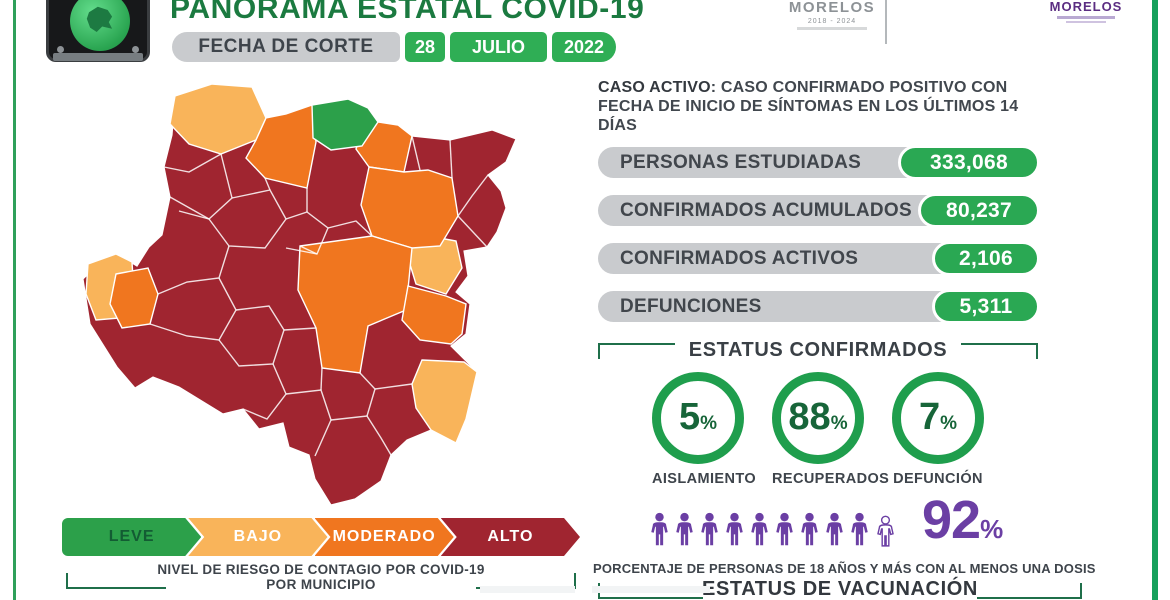  What do you see at coordinates (819, 306) in the screenshot?
I see `stat-bar-defunciones: DEFUNCIONES 5,311` at bounding box center [819, 306].